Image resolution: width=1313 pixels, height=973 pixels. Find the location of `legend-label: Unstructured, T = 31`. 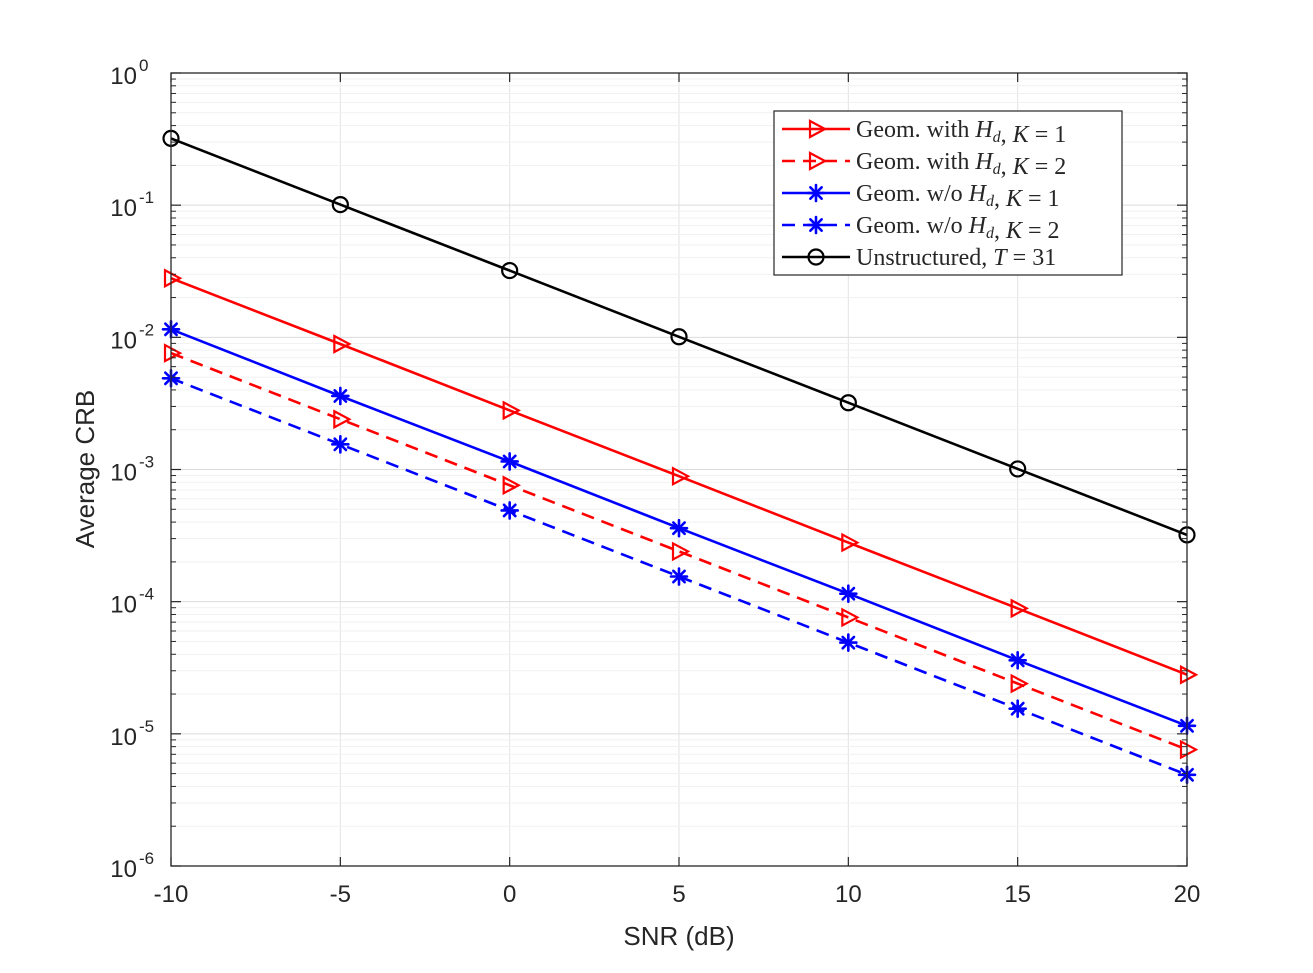

legend-label: Unstructured, T = 31 is located at coordinates (956, 258).